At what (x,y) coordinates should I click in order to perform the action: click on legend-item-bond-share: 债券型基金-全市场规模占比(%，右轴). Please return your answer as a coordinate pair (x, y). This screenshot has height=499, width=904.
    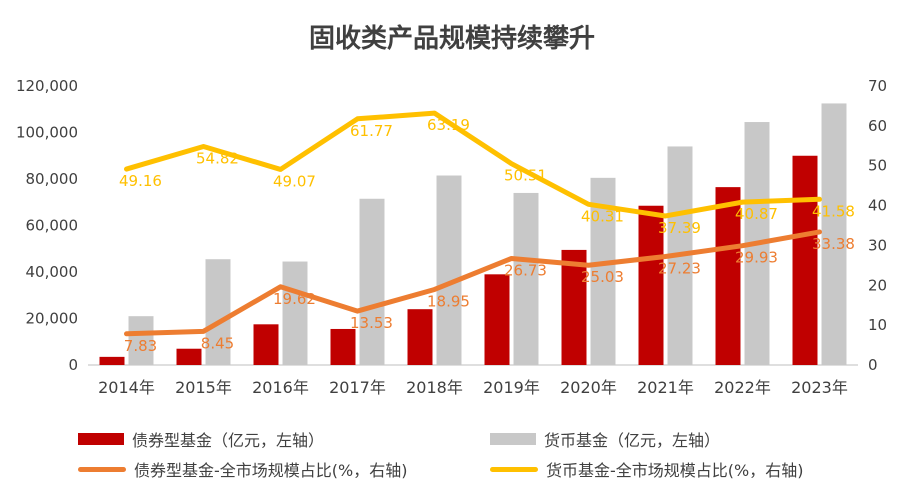
    Looking at the image, I should click on (242, 469).